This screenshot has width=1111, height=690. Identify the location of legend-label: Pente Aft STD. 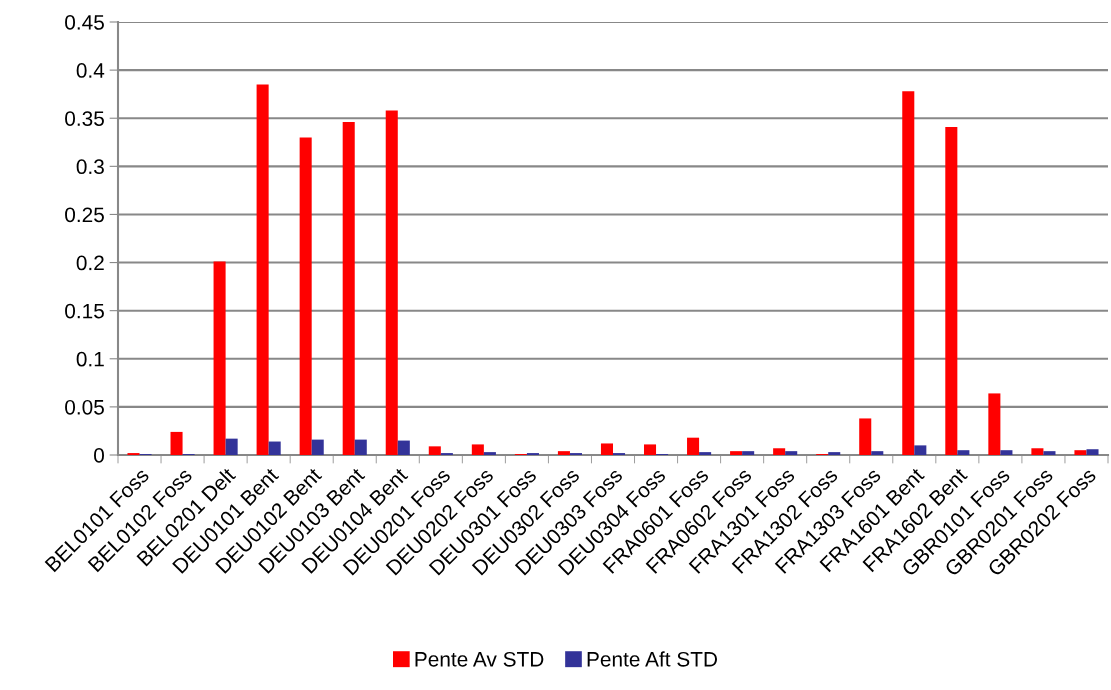
(652, 659).